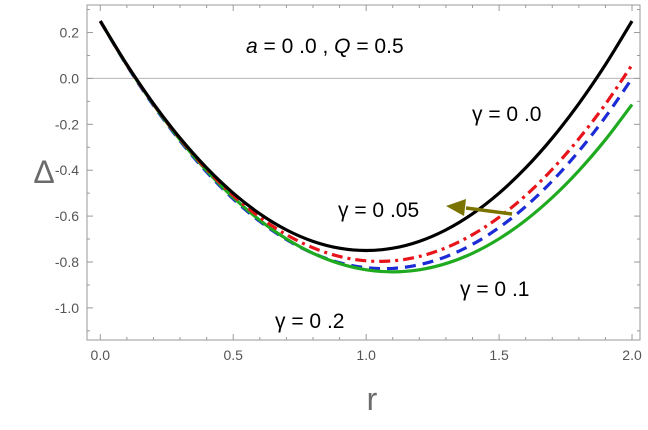  Describe the element at coordinates (378, 210) in the screenshot. I see `series-label-gamma-0-05: γ = 0 .05` at that location.